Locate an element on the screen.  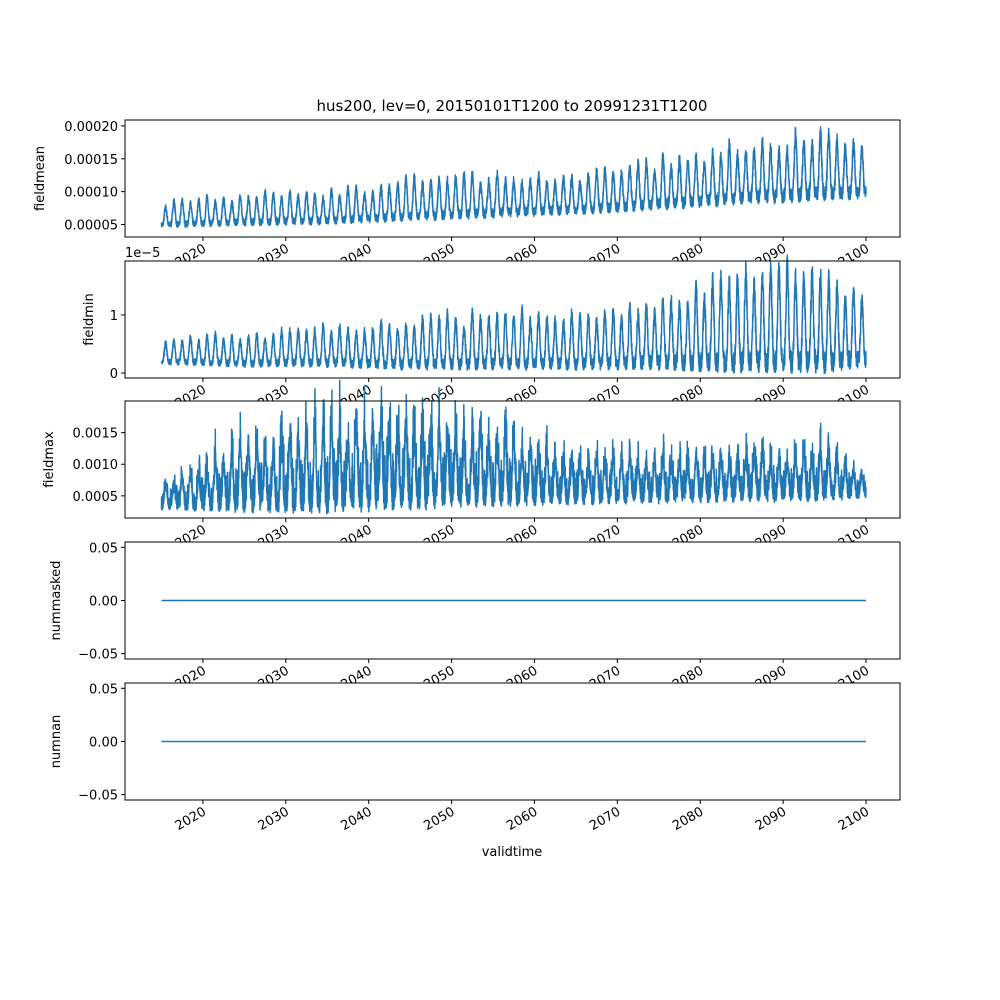
y-tick-label: 0.0010 is located at coordinates (96, 465).